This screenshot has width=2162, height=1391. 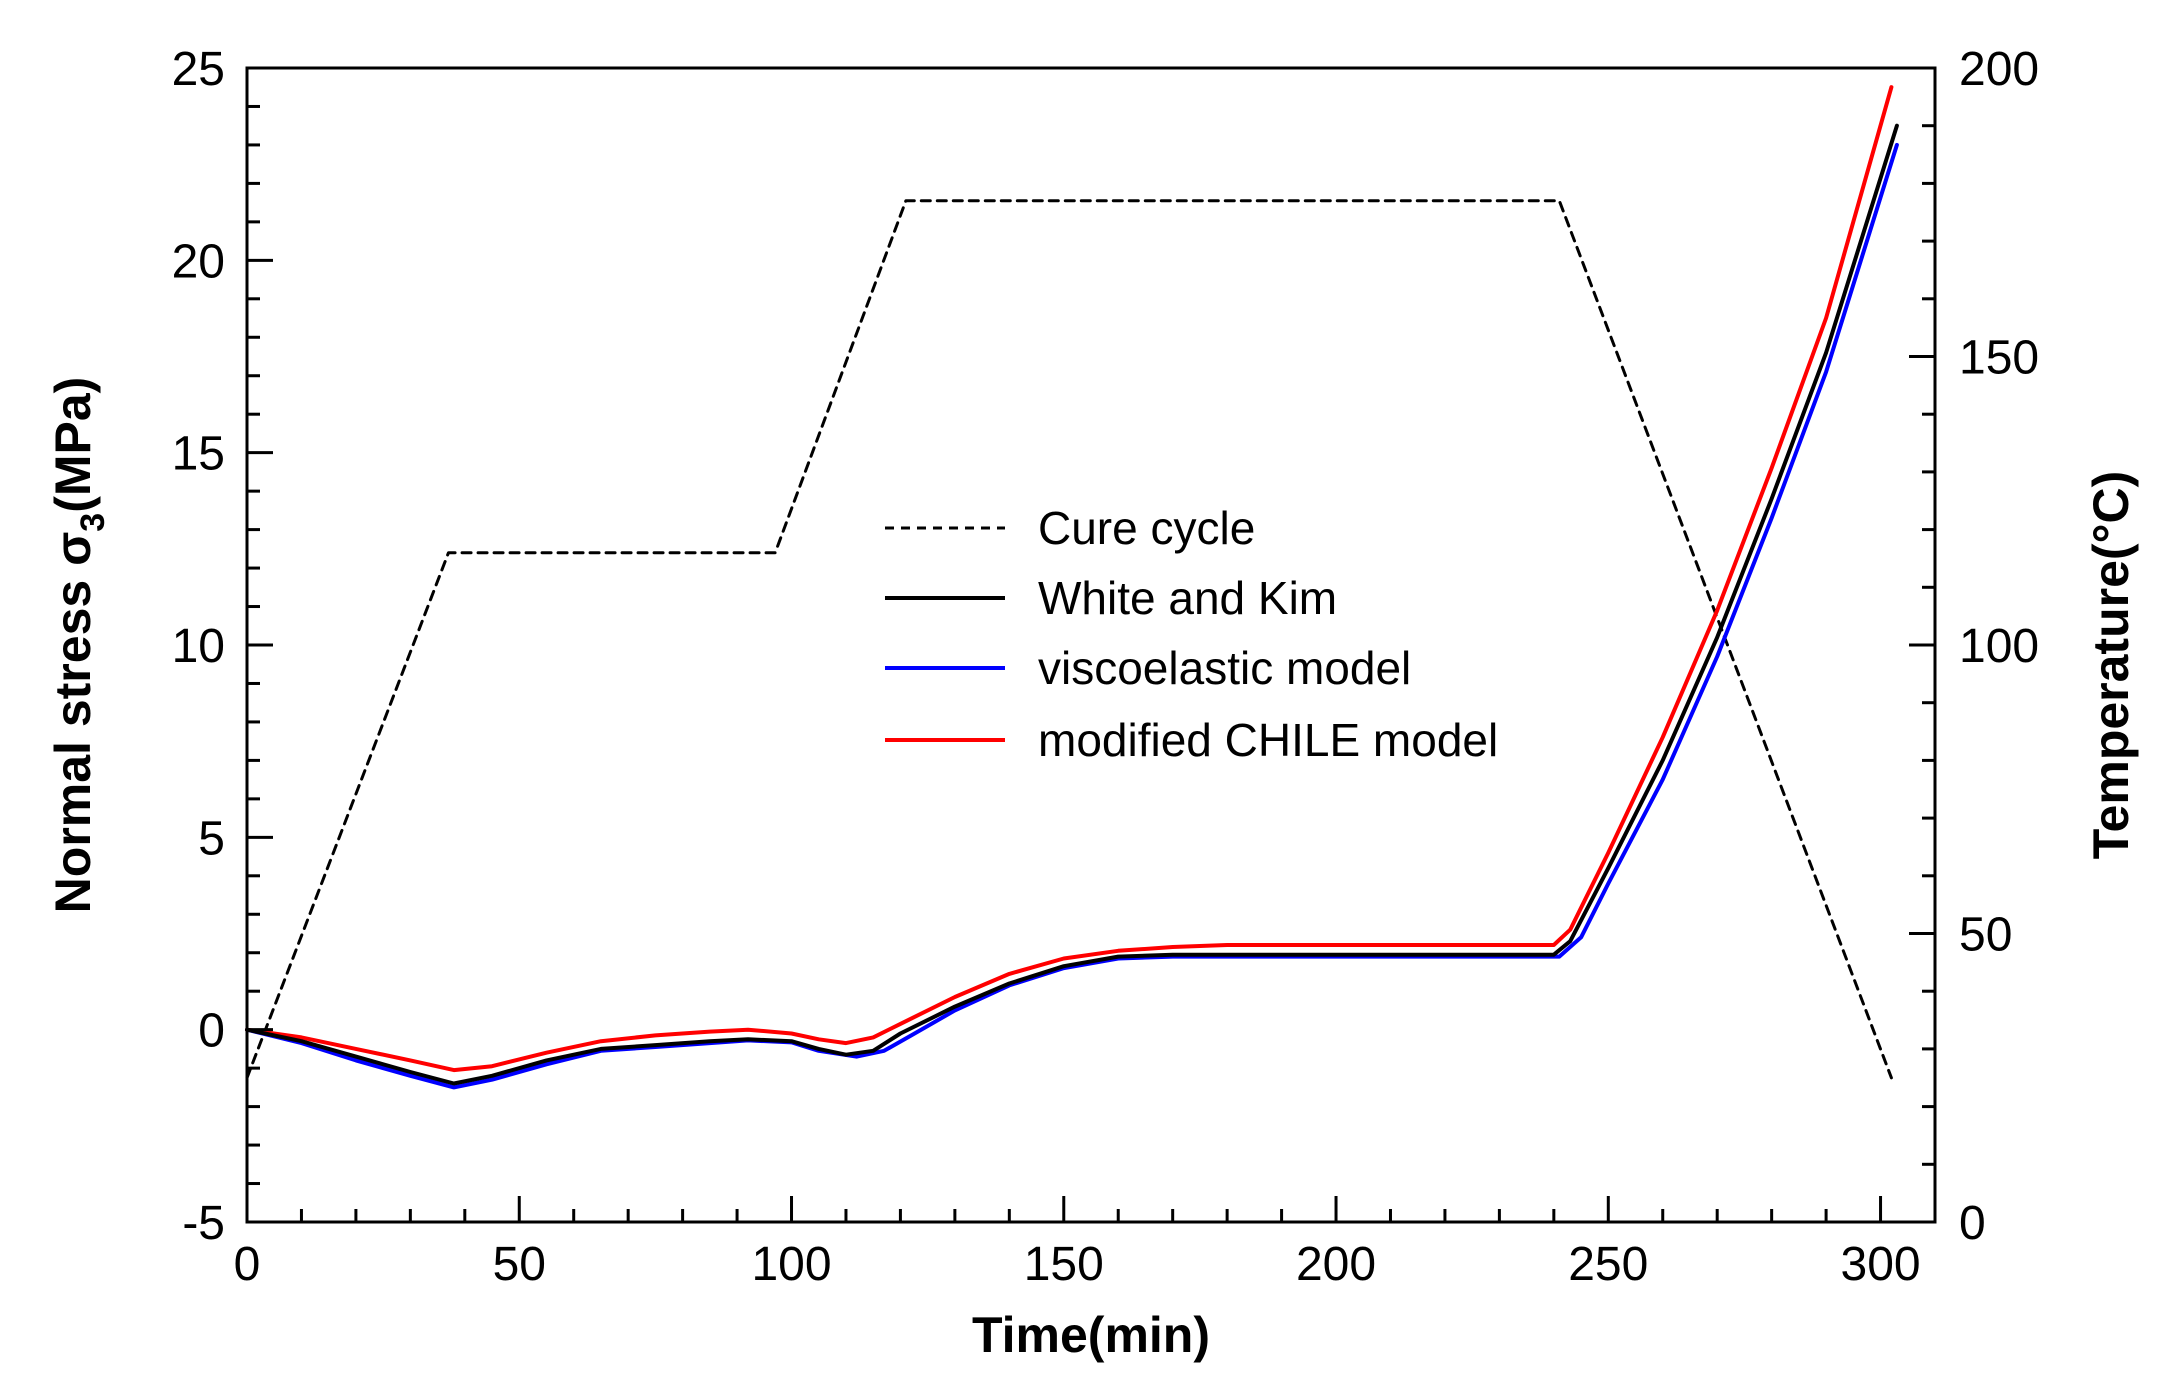 What do you see at coordinates (211, 838) in the screenshot?
I see `y-tick-label: 5` at bounding box center [211, 838].